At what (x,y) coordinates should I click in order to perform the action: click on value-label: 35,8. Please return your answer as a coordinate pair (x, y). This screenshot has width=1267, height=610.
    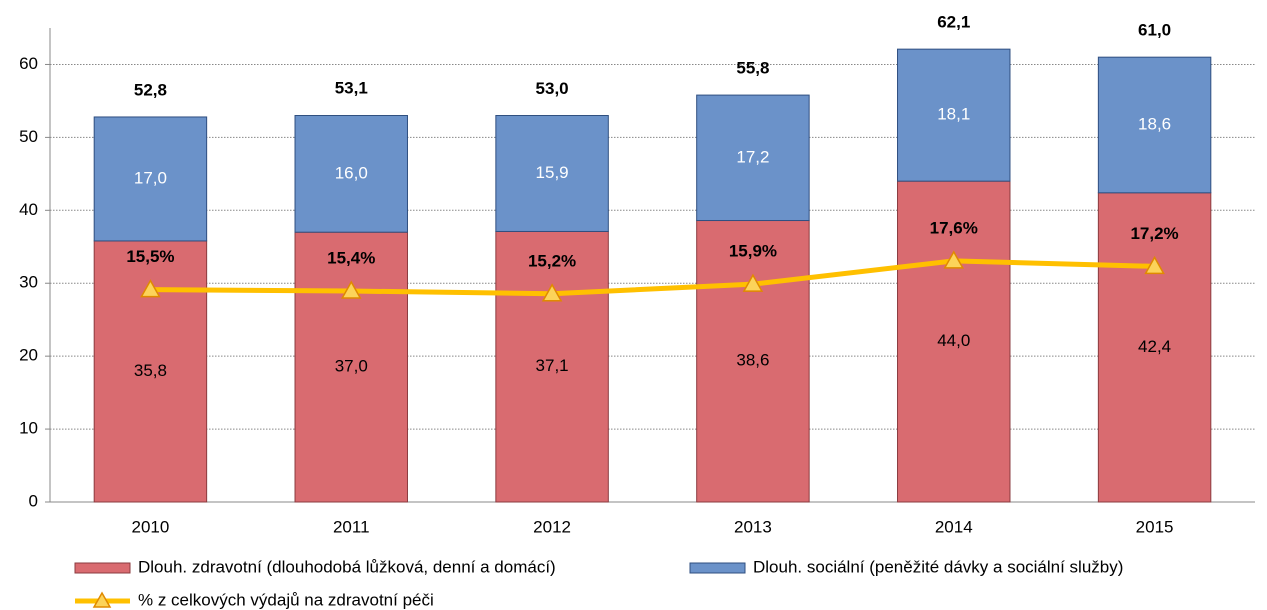
    Looking at the image, I should click on (150, 370).